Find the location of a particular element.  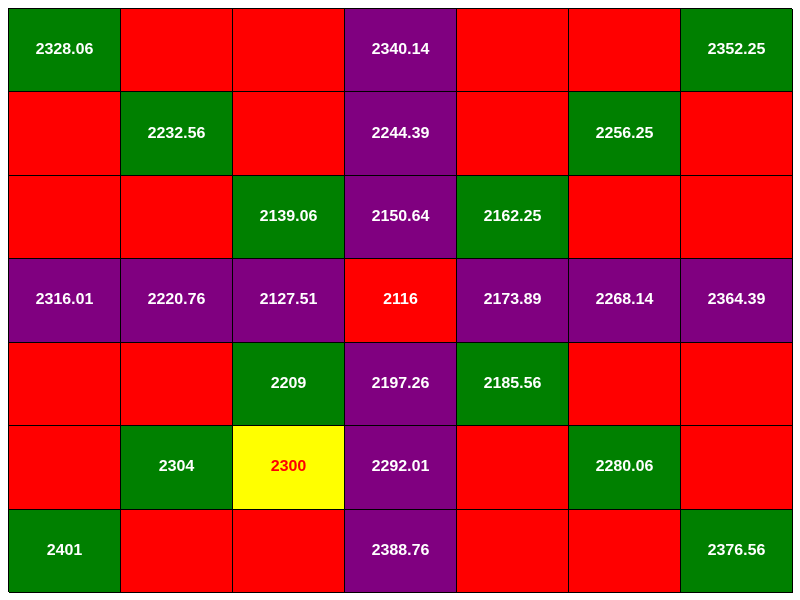

board-cell-r5-c1: 2304 is located at coordinates (177, 468).